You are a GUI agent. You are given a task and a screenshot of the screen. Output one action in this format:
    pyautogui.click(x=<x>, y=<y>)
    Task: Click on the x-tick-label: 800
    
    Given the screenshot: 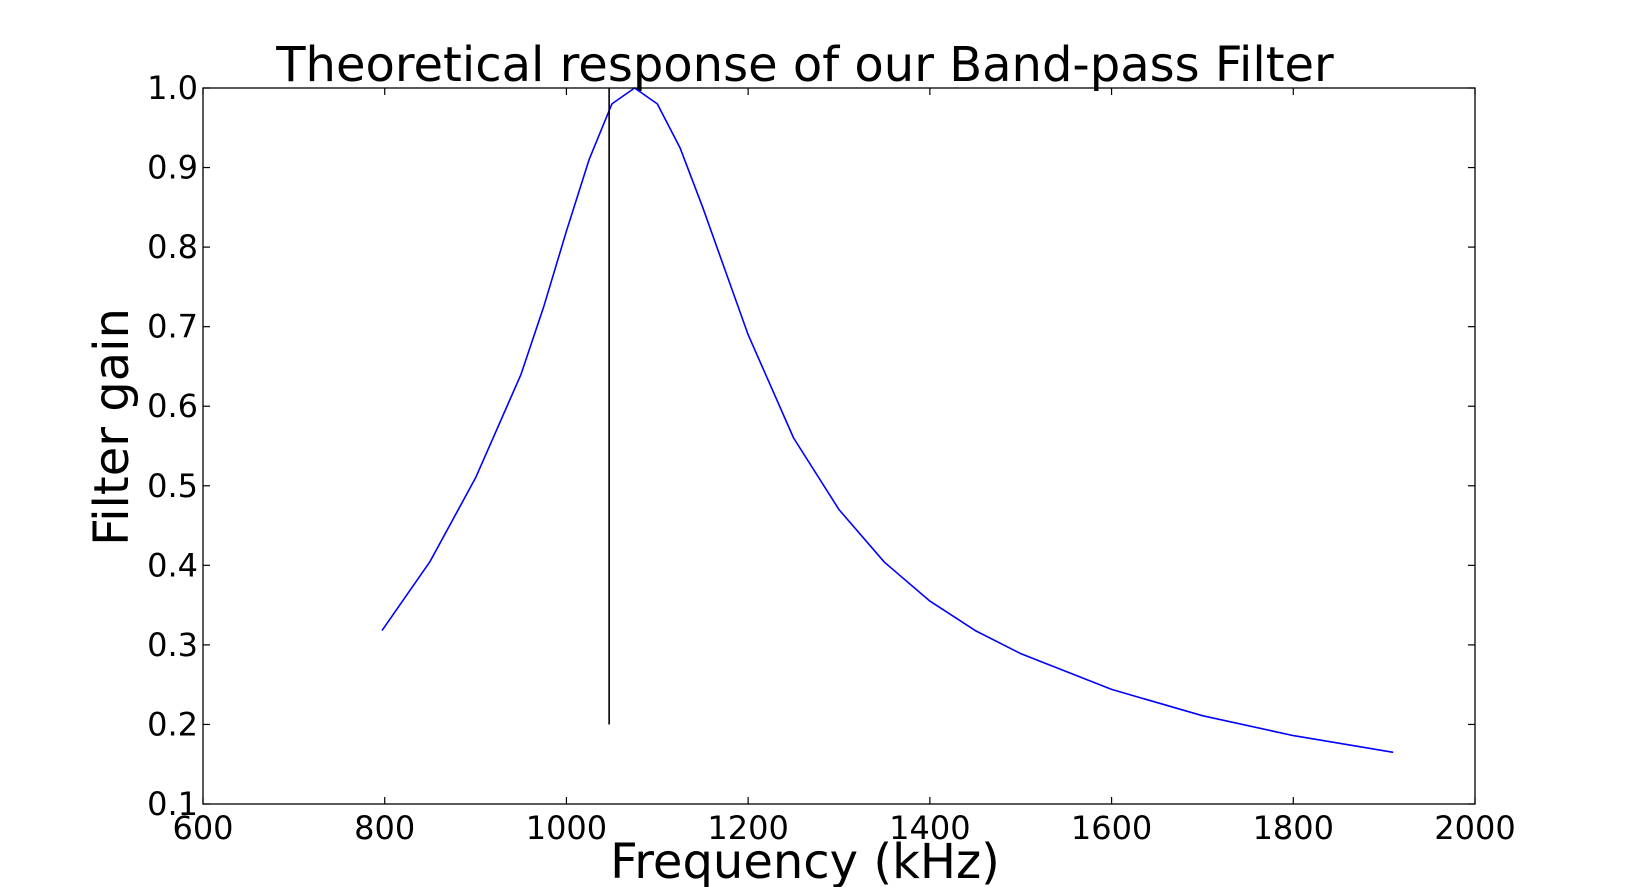 What is the action you would take?
    pyautogui.click(x=384, y=828)
    